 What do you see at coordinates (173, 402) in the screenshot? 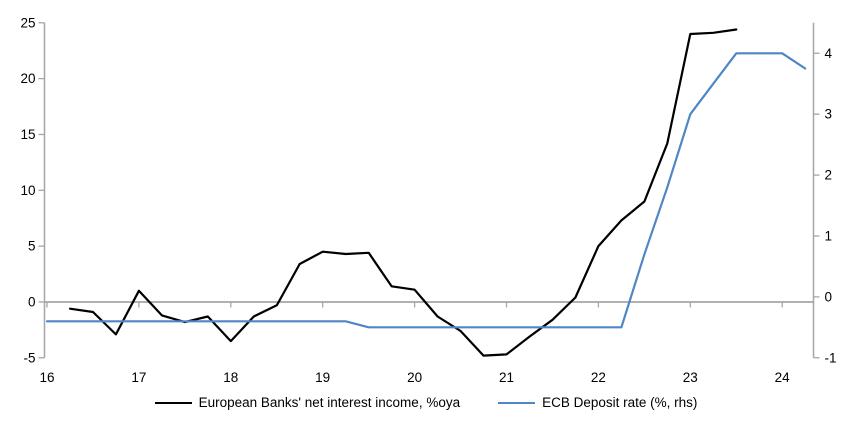
I see `black-line-swatch` at bounding box center [173, 402].